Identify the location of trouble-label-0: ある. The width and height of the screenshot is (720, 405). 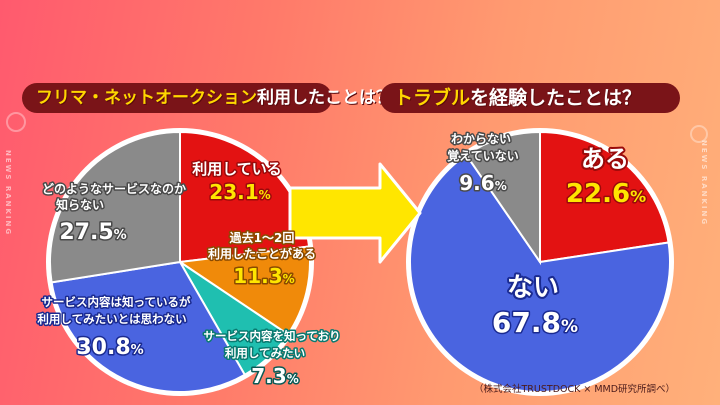
(605, 159).